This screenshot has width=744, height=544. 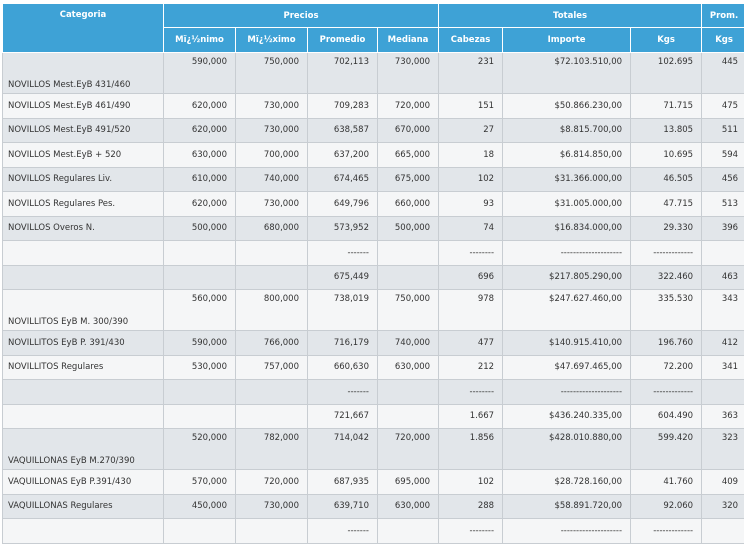 What do you see at coordinates (666, 73) in the screenshot?
I see `kgs-cell: 102.695` at bounding box center [666, 73].